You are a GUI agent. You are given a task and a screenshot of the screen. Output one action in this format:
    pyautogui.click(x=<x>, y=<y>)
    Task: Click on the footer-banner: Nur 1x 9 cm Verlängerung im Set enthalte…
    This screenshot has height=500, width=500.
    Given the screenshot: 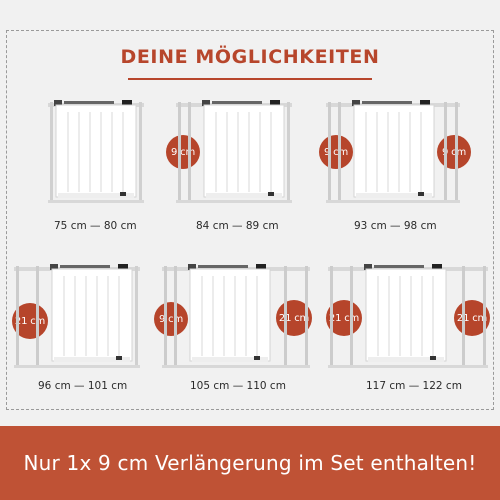 What is the action you would take?
    pyautogui.click(x=250, y=463)
    